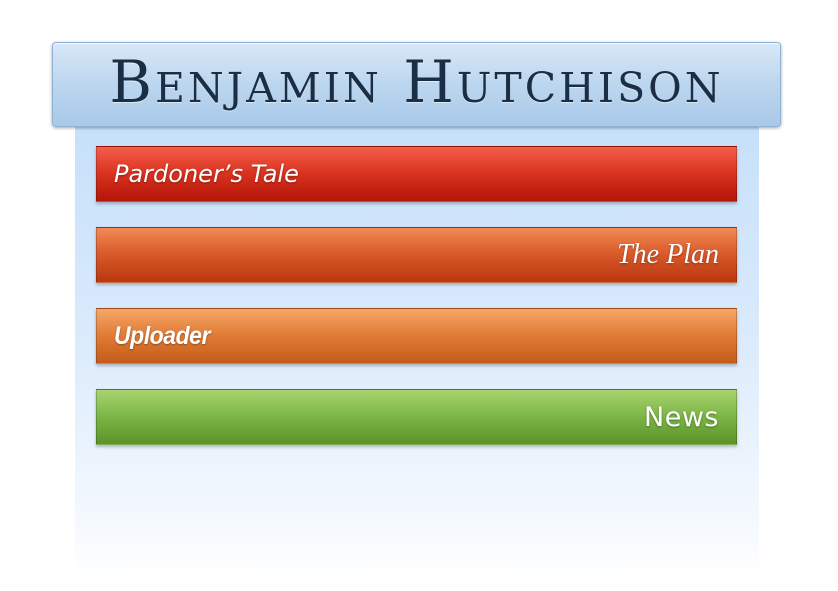  What do you see at coordinates (416, 417) in the screenshot?
I see `nav-item-news: News` at bounding box center [416, 417].